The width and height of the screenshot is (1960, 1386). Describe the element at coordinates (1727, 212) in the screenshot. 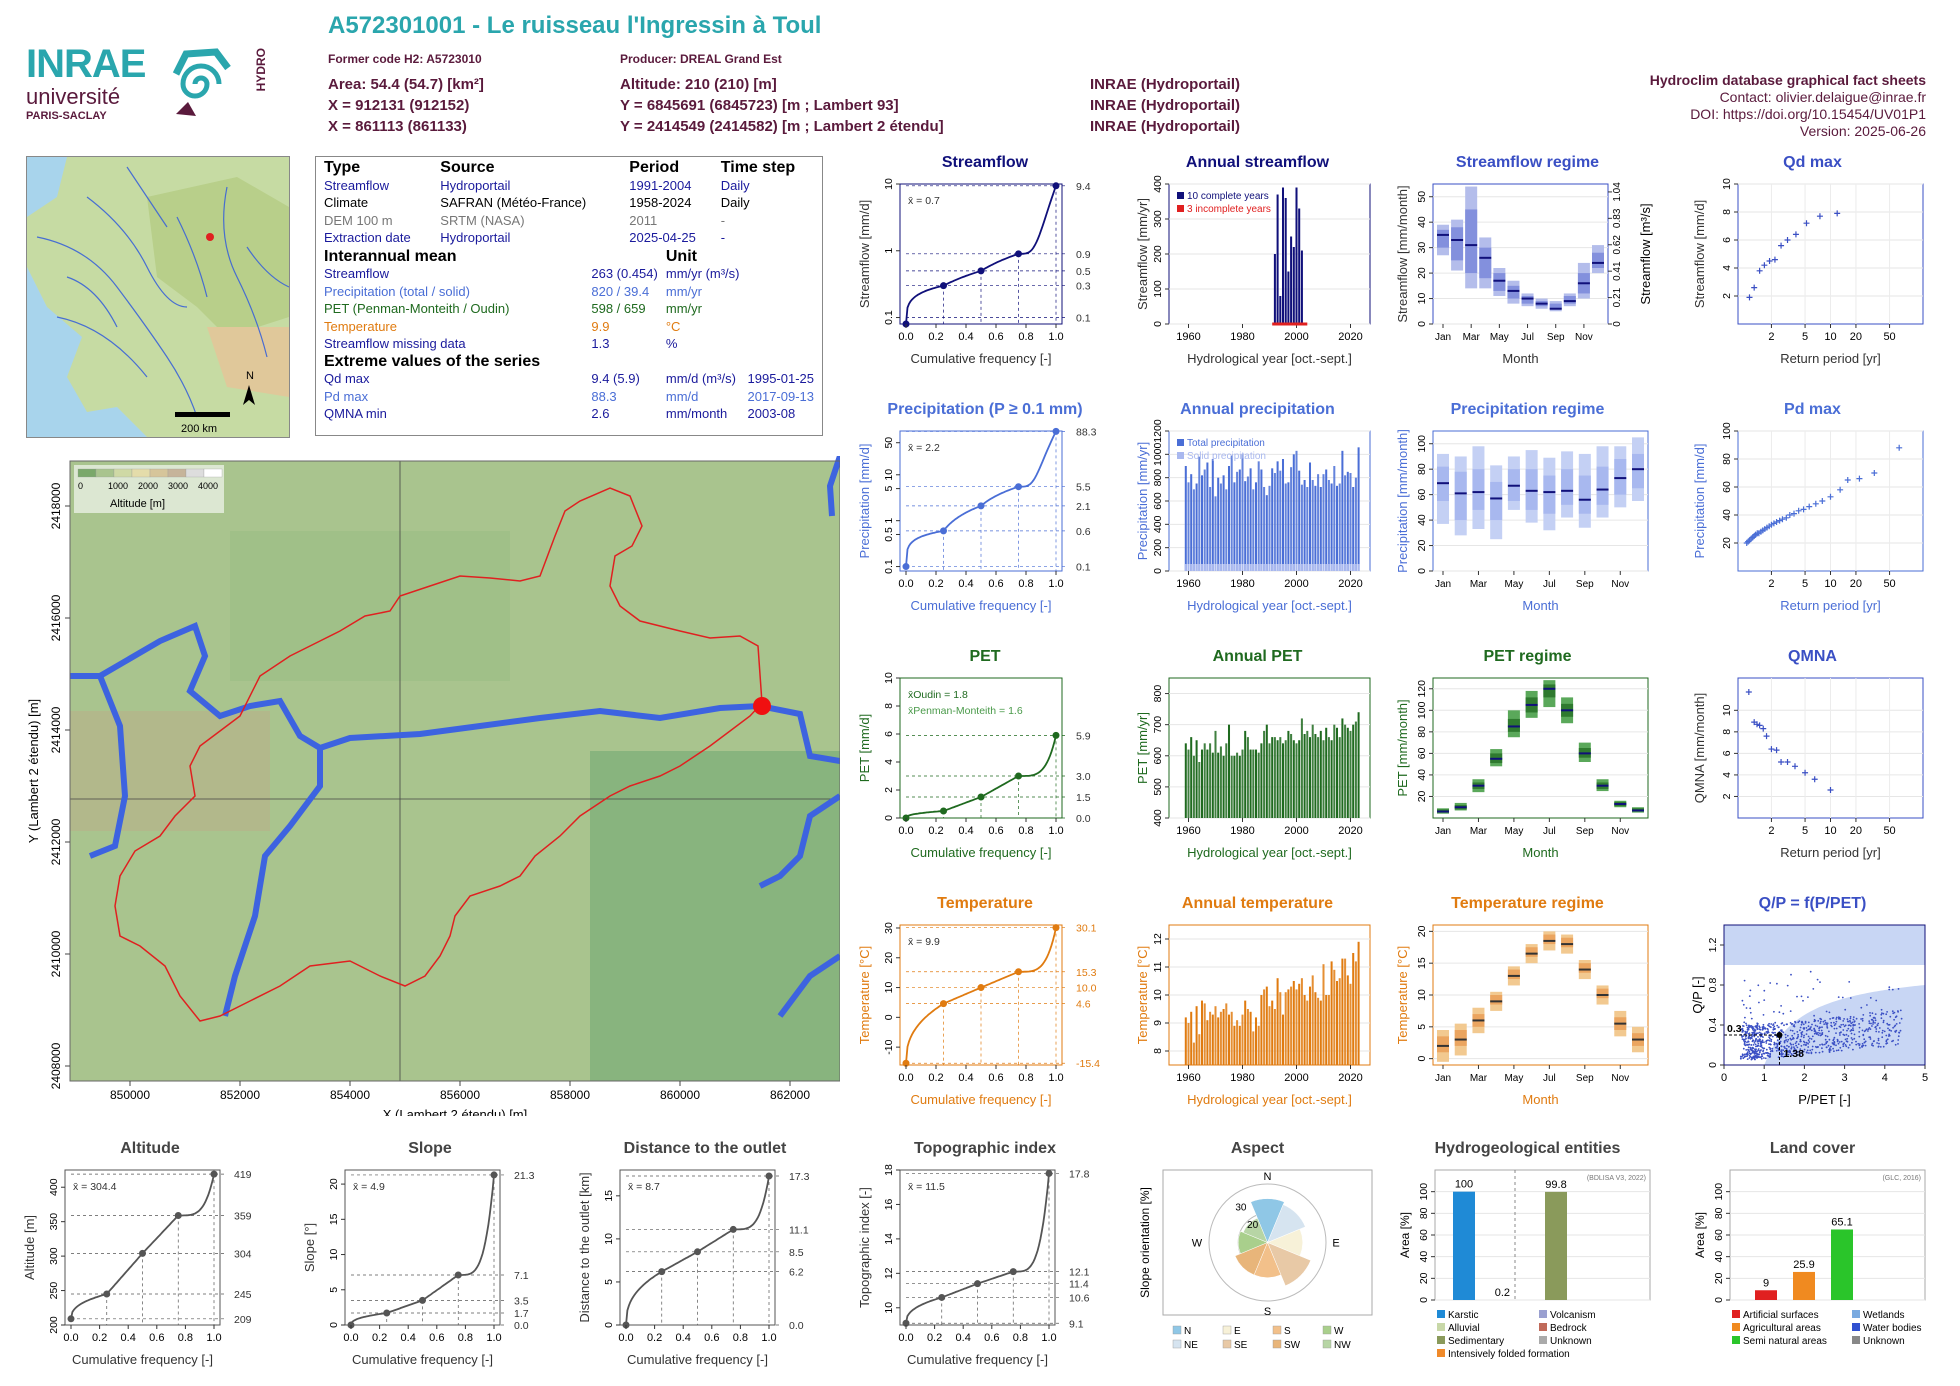

I see `y-tick-label: 8` at that location.